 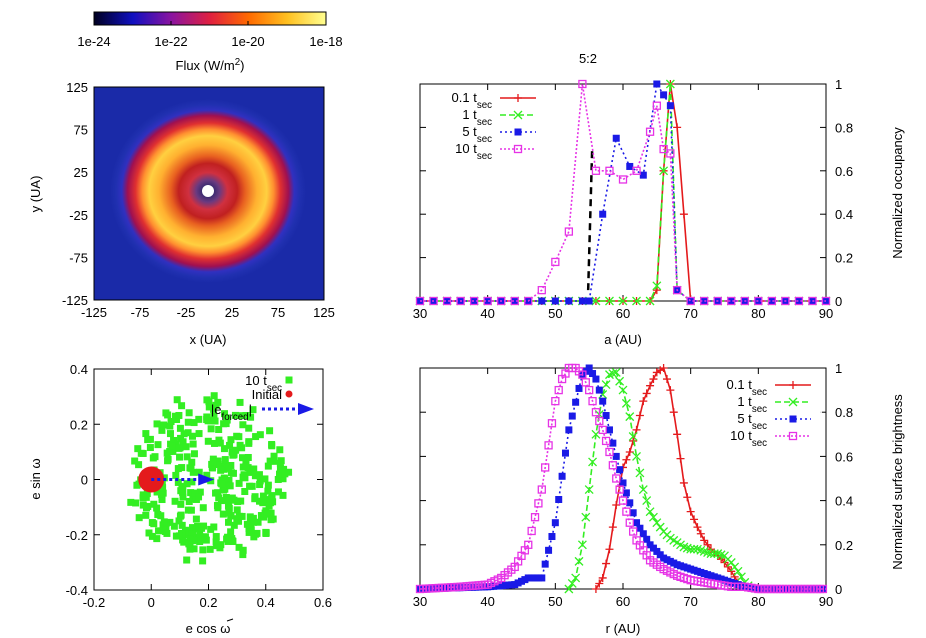 What do you see at coordinates (230, 620) in the screenshot?
I see `omega-bar` at bounding box center [230, 620].